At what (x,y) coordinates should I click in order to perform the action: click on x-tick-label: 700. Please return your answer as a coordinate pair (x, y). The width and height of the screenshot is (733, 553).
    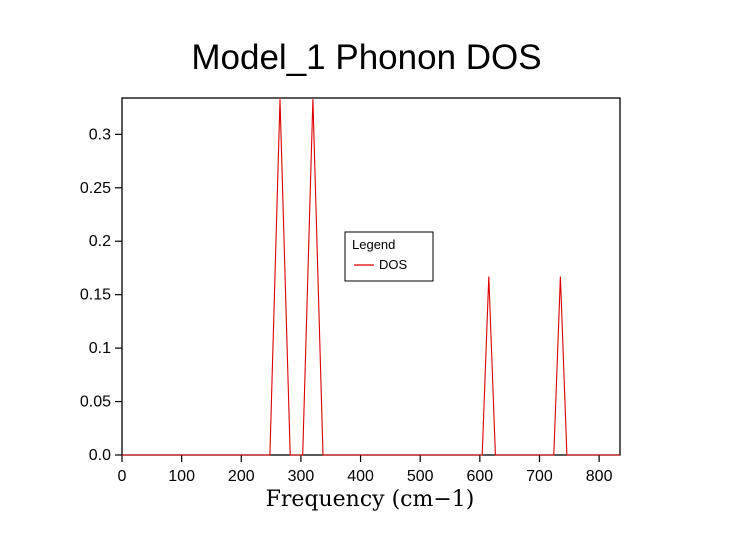
    Looking at the image, I should click on (539, 476).